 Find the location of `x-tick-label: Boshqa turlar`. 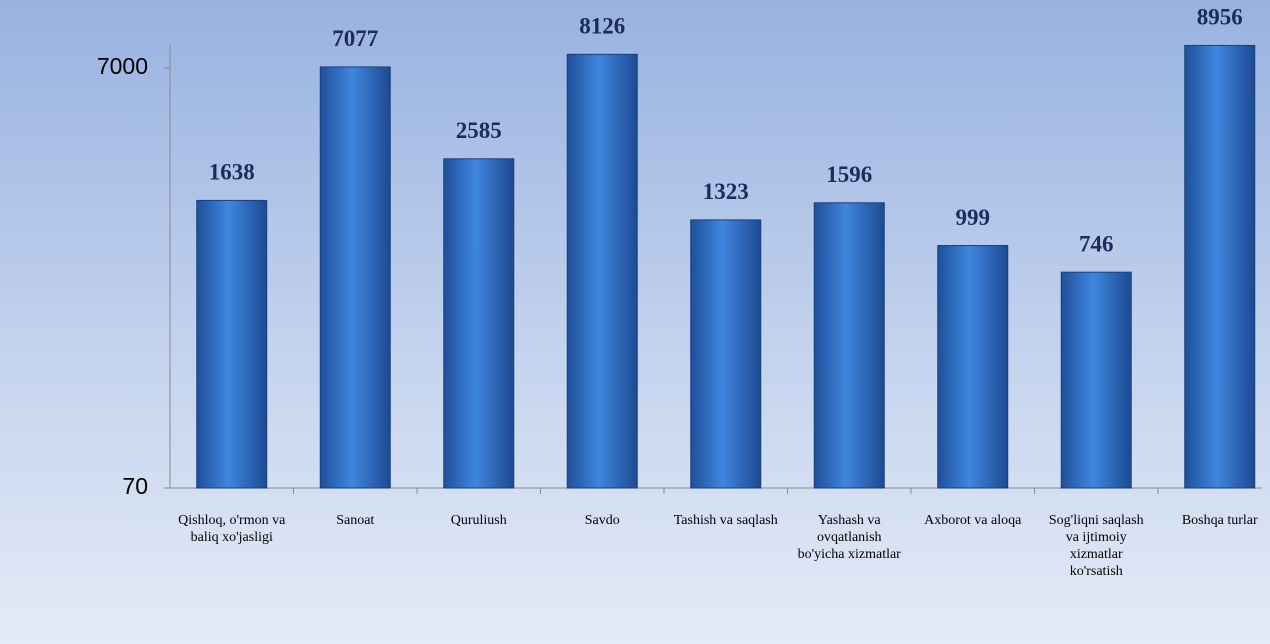

x-tick-label: Boshqa turlar is located at coordinates (1219, 520).